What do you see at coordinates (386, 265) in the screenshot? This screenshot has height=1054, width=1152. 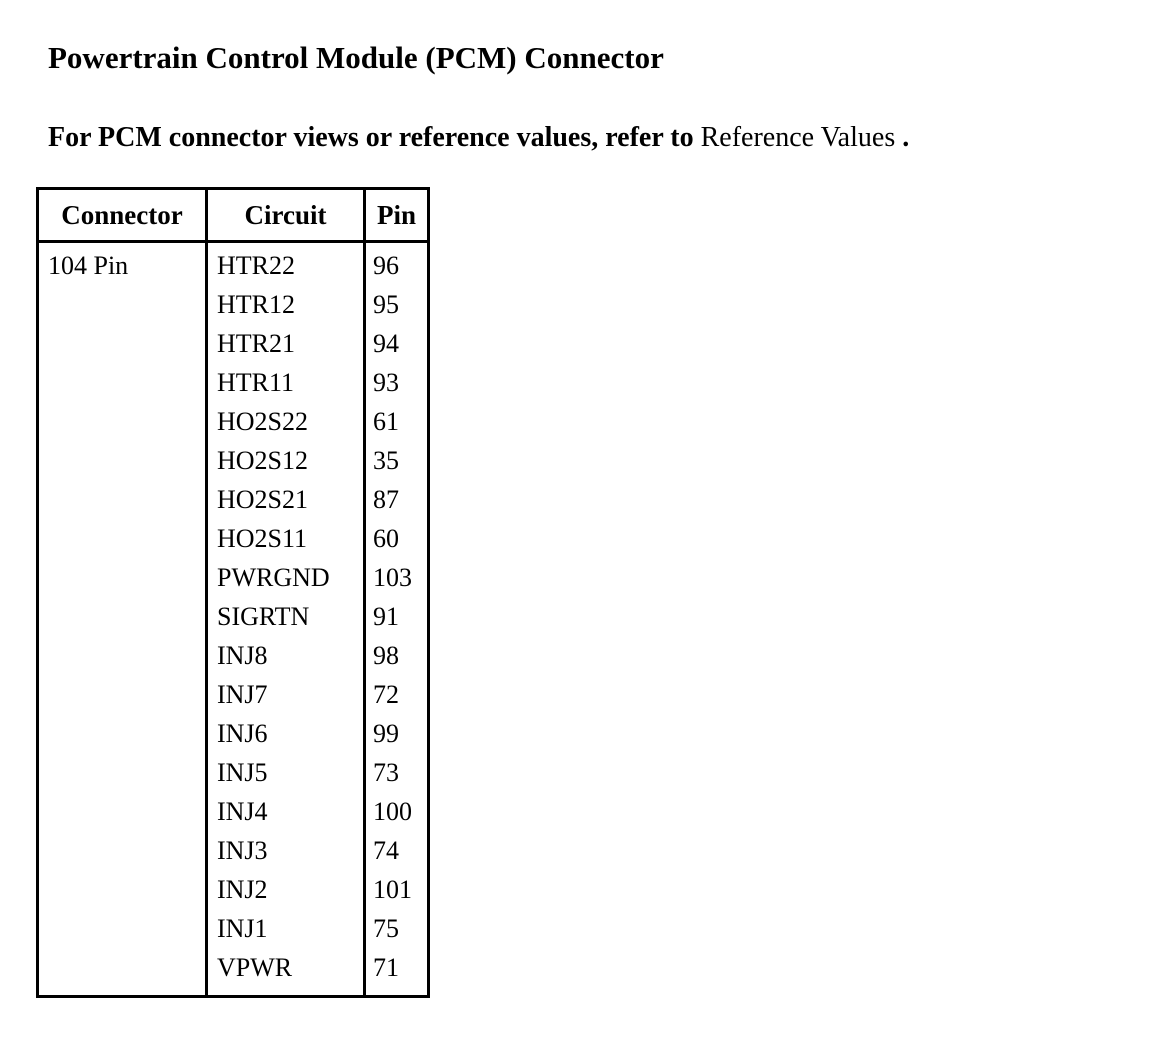 I see `pin-value: 96` at bounding box center [386, 265].